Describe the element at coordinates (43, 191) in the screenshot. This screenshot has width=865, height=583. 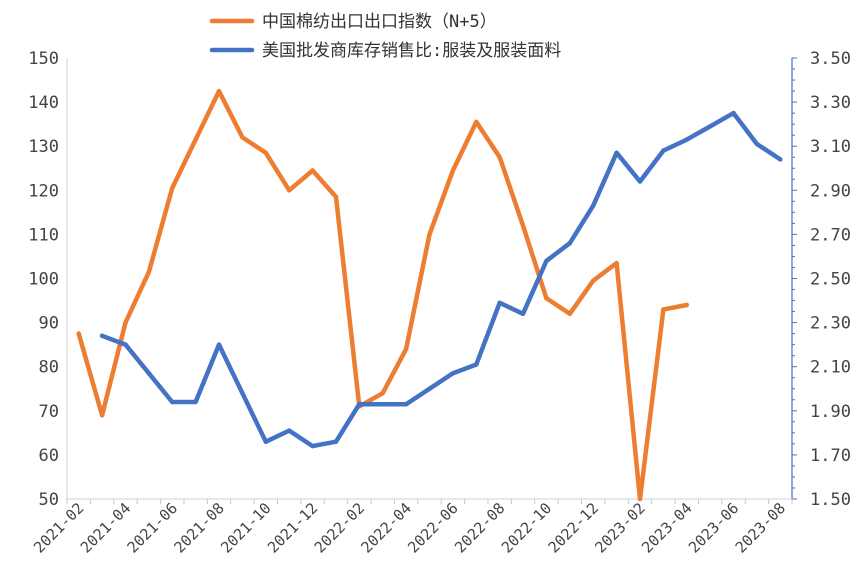
I see `left-y-tick-label: 120` at that location.